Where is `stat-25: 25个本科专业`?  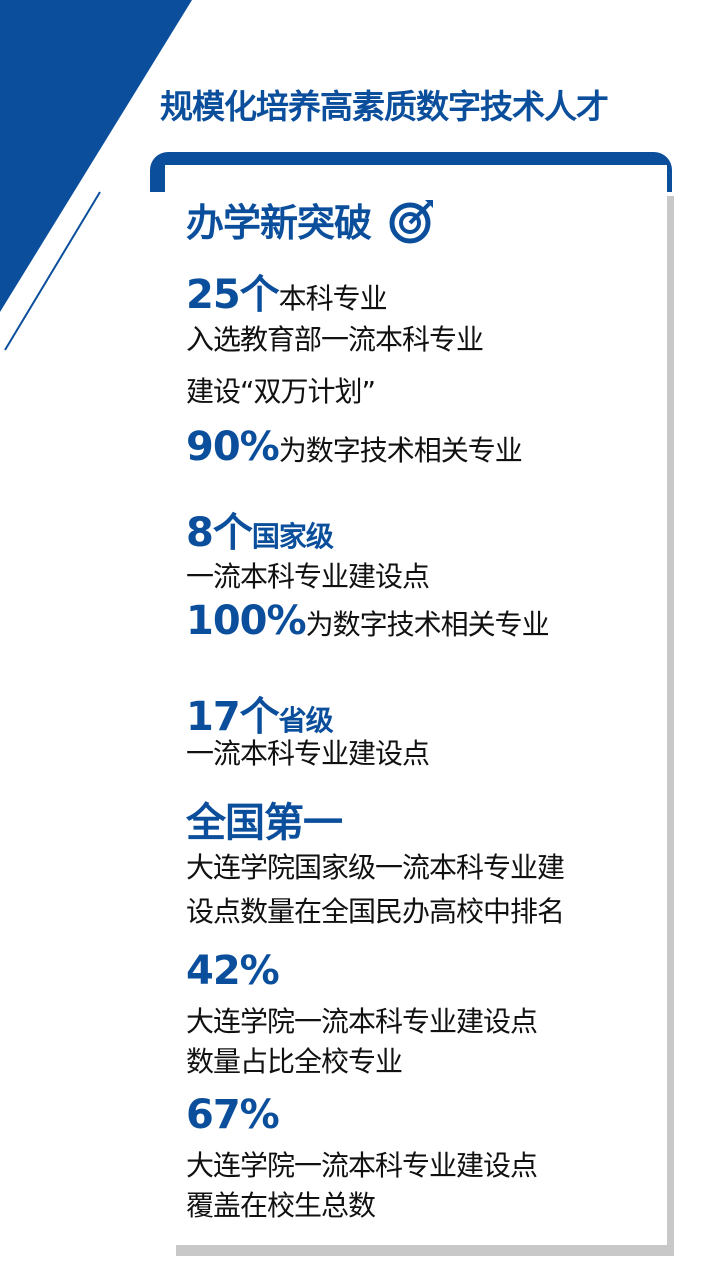 stat-25: 25个本科专业 is located at coordinates (287, 295).